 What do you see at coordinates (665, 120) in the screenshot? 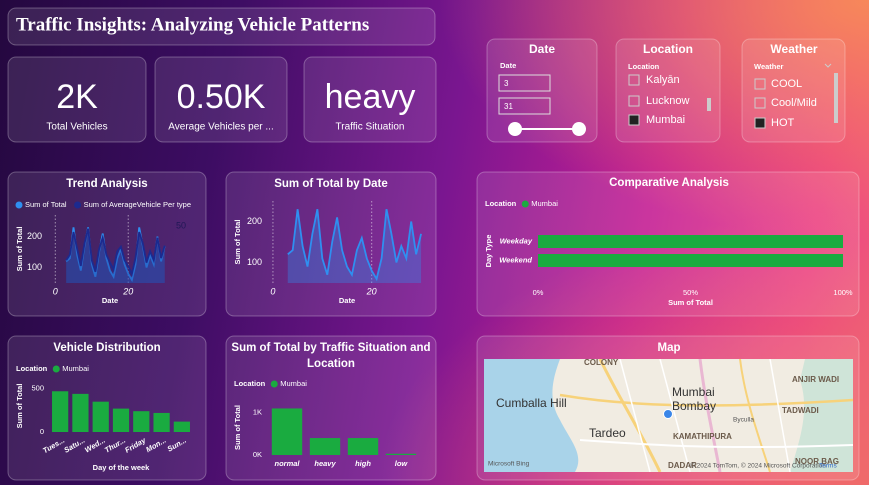
I see `slicer-item: Mumbai` at bounding box center [665, 120].